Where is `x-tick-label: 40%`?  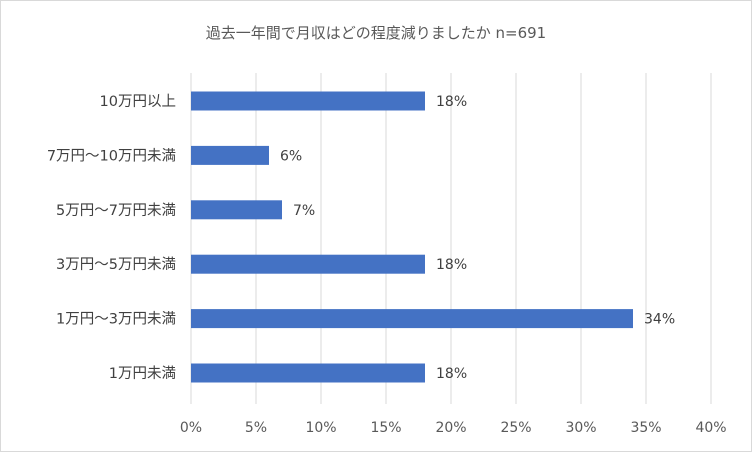 x-tick-label: 40% is located at coordinates (710, 428).